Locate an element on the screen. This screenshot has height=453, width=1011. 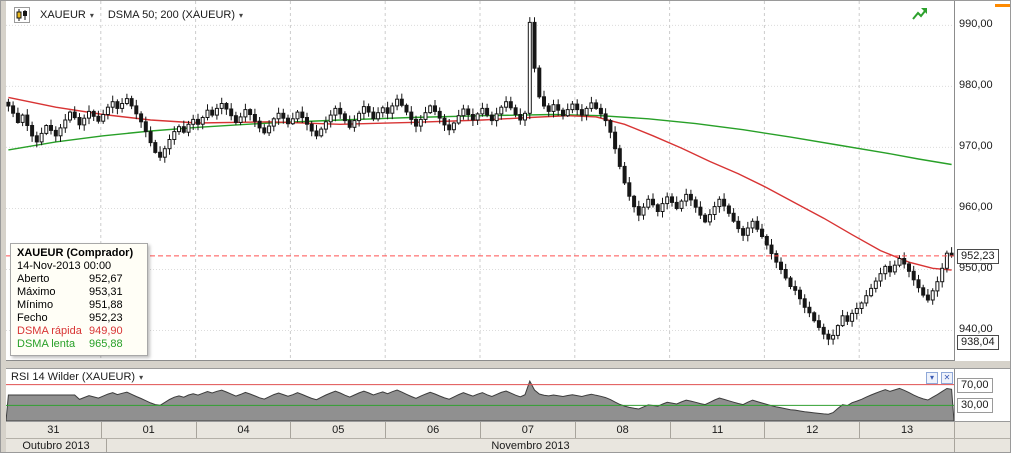
rsi-axis: 70,00 30,00 is located at coordinates (982, 395).